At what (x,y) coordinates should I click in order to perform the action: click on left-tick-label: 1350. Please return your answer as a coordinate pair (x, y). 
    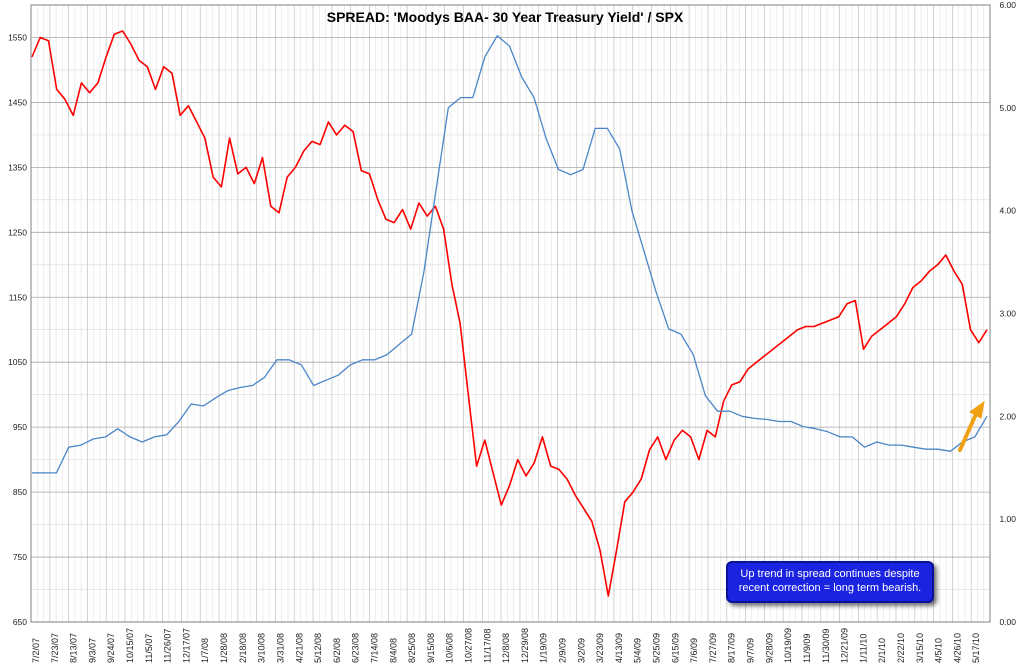
    Looking at the image, I should click on (17, 167).